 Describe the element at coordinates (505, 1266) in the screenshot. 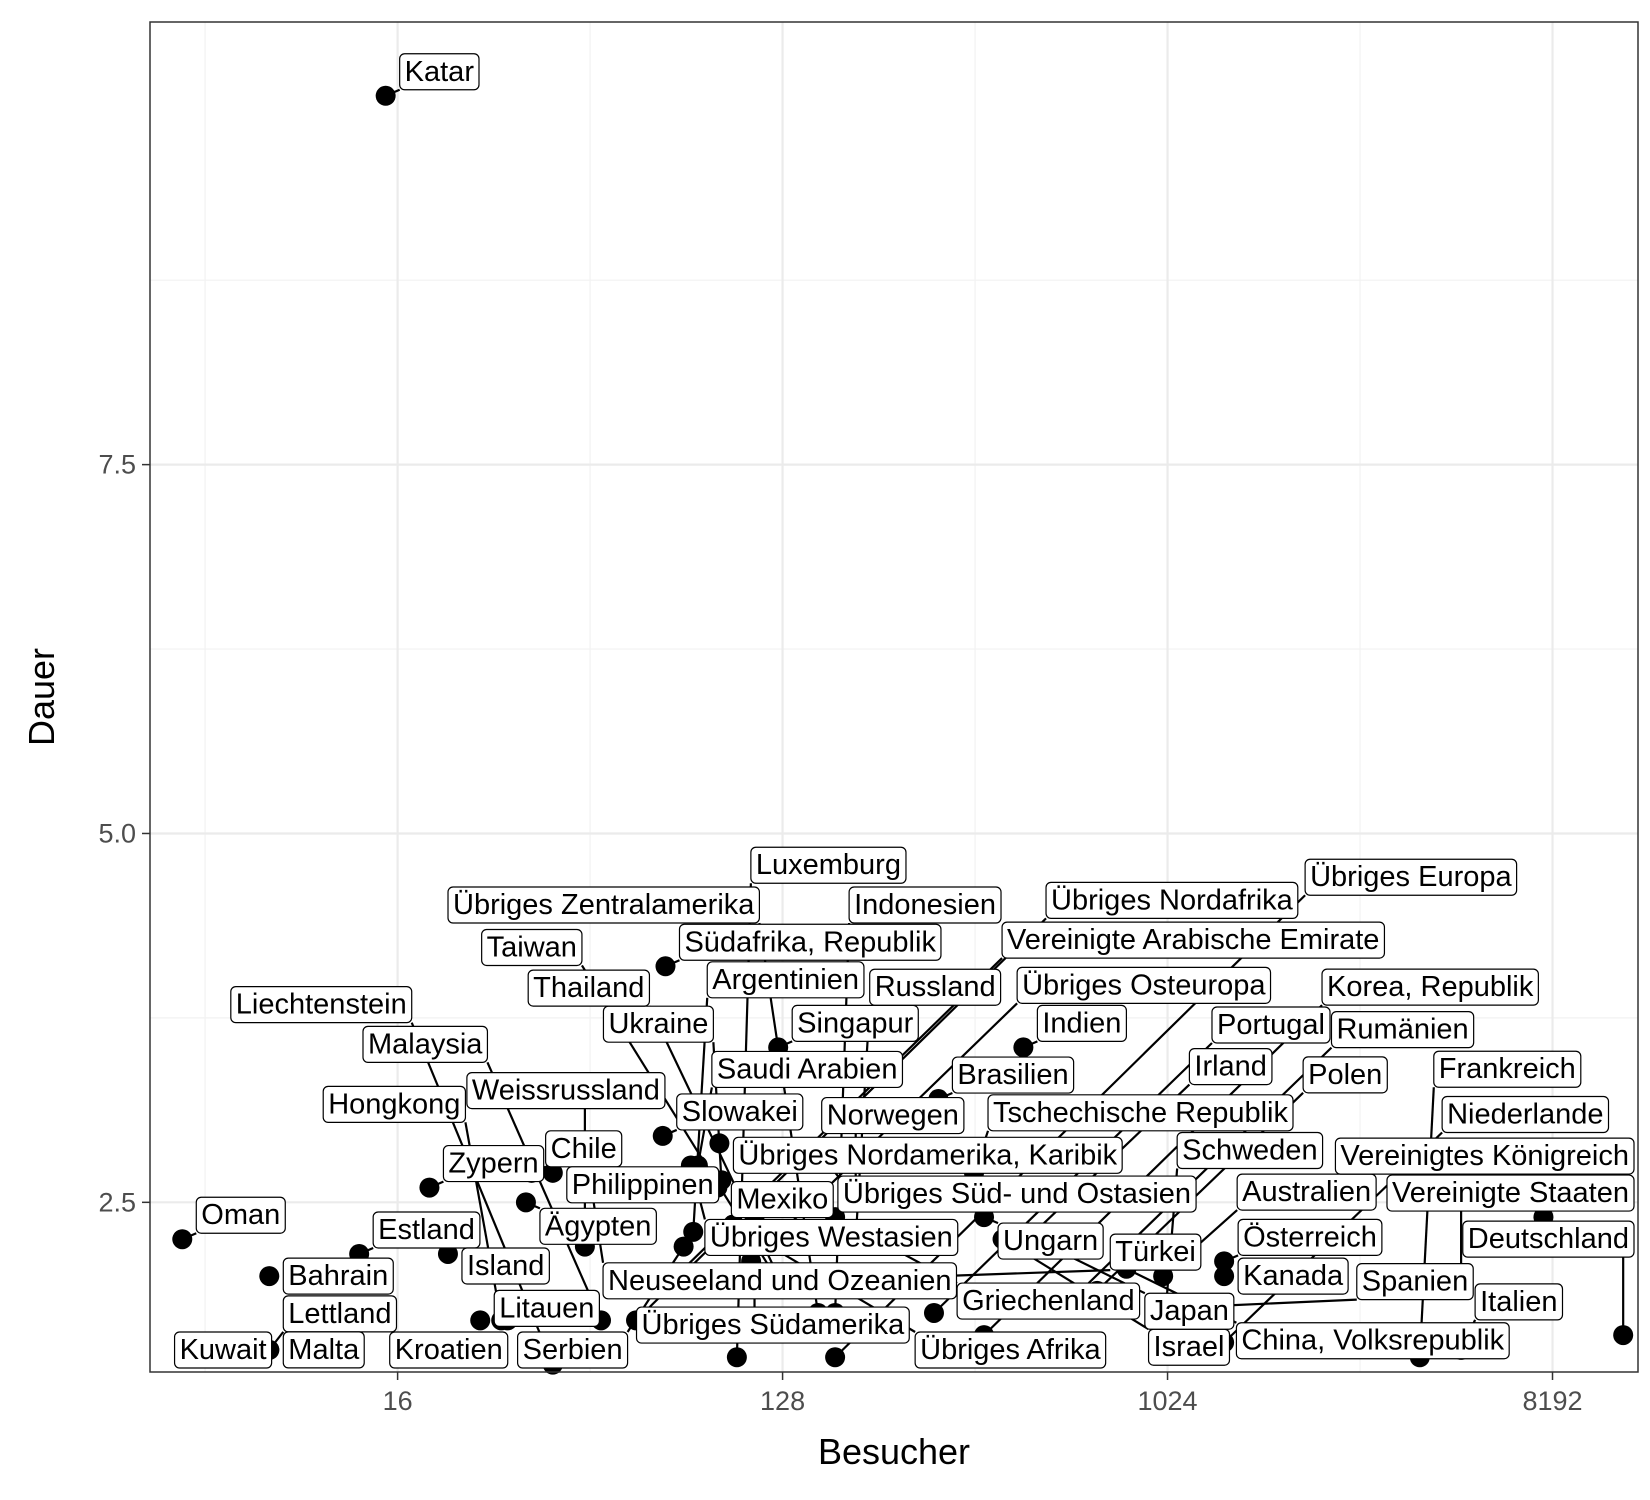

I see `point-label: Island` at that location.